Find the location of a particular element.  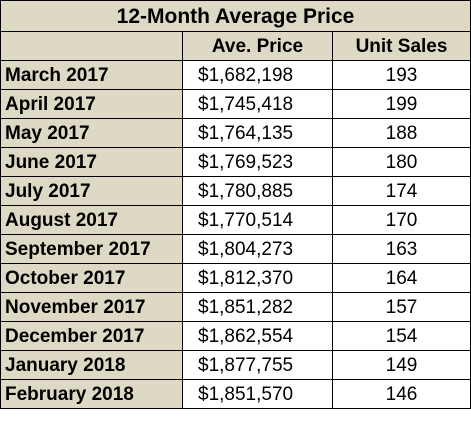

price-cell: $1,851,570 is located at coordinates (257, 394).